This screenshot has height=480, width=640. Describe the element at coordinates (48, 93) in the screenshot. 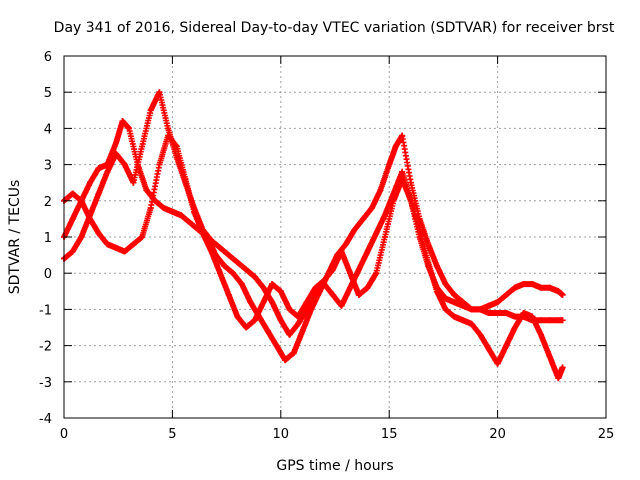

I see `y-tick-label: 5` at that location.